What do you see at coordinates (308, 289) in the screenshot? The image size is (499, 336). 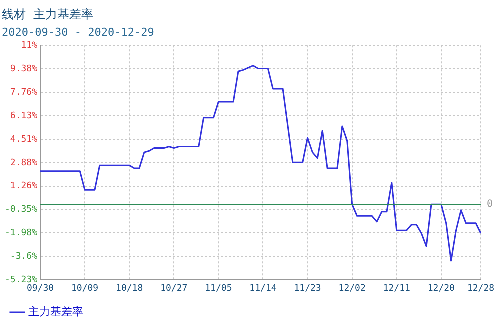 I see `x-tick-label: 11/23` at bounding box center [308, 289].